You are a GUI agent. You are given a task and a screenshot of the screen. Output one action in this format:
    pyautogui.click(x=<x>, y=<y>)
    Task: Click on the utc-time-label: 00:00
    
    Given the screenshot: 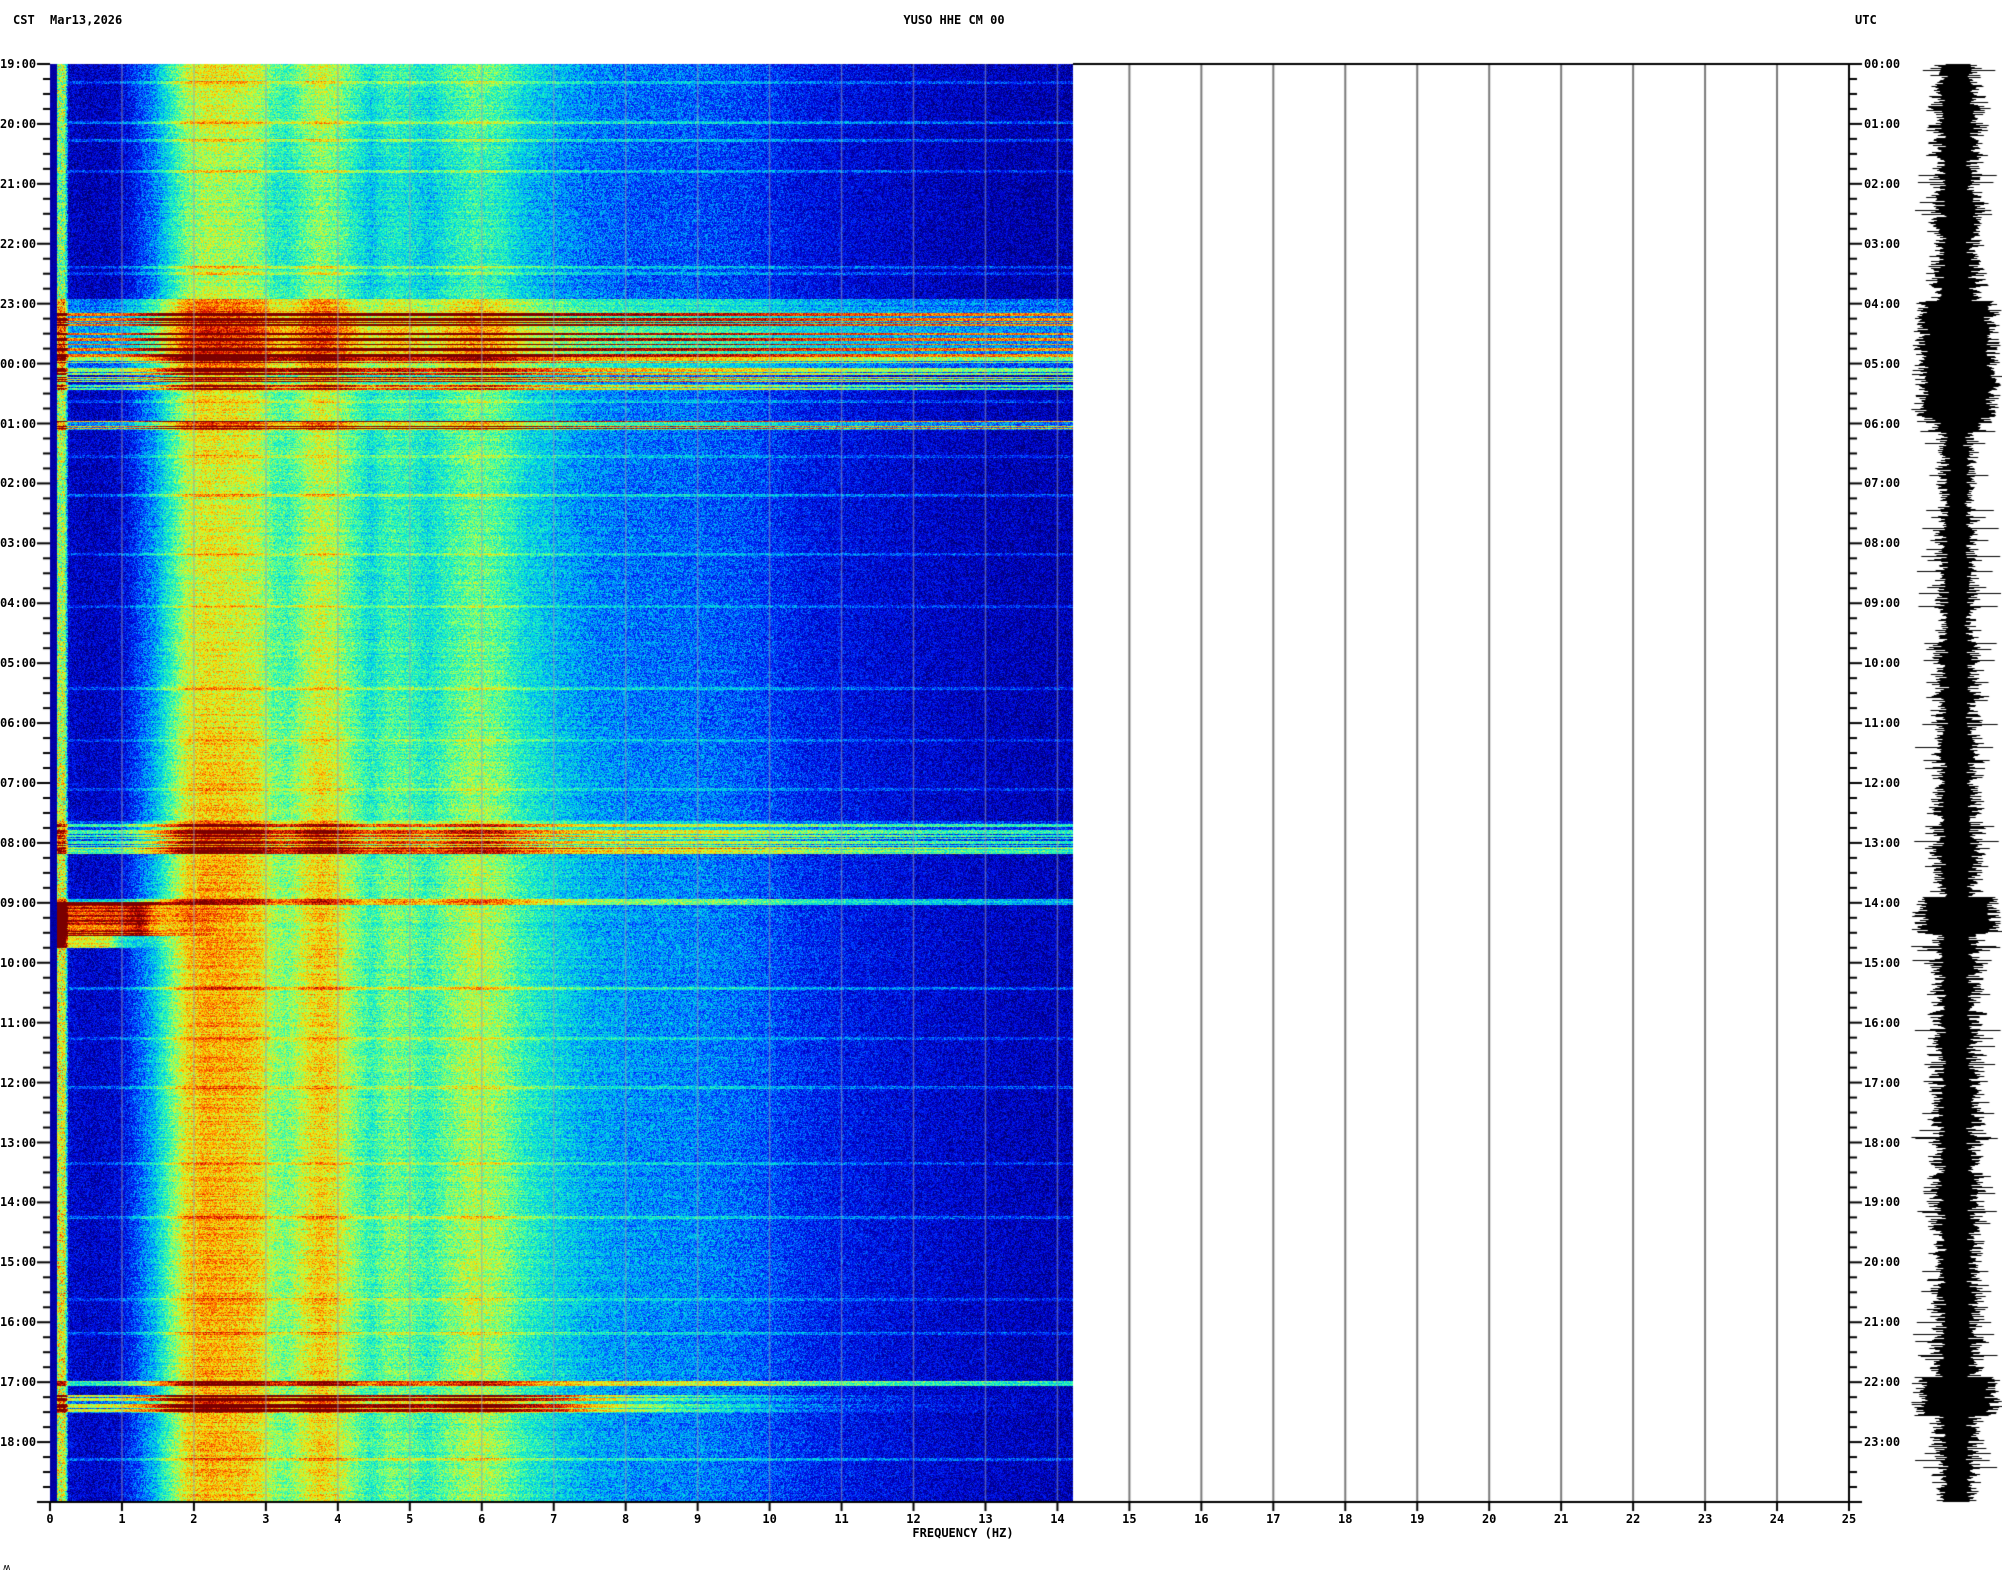 What is the action you would take?
    pyautogui.click(x=1882, y=64)
    